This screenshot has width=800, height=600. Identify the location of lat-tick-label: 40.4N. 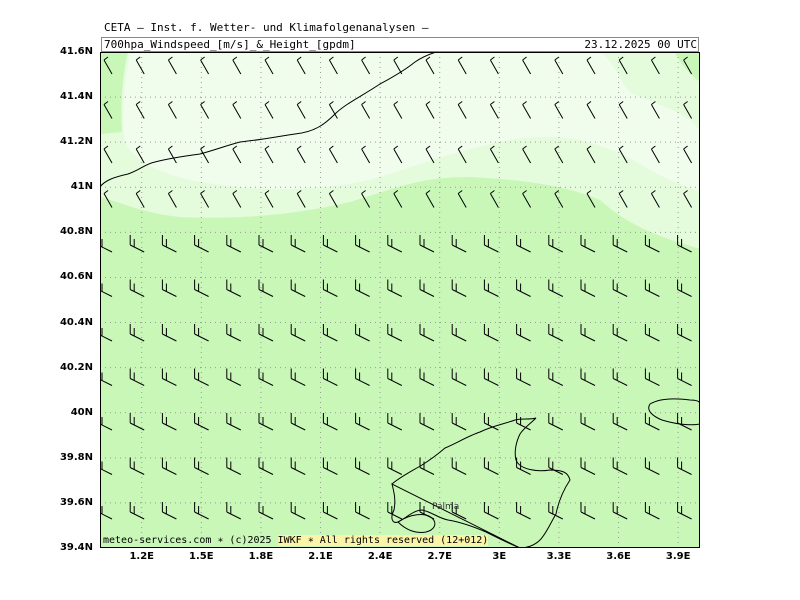
(76, 322).